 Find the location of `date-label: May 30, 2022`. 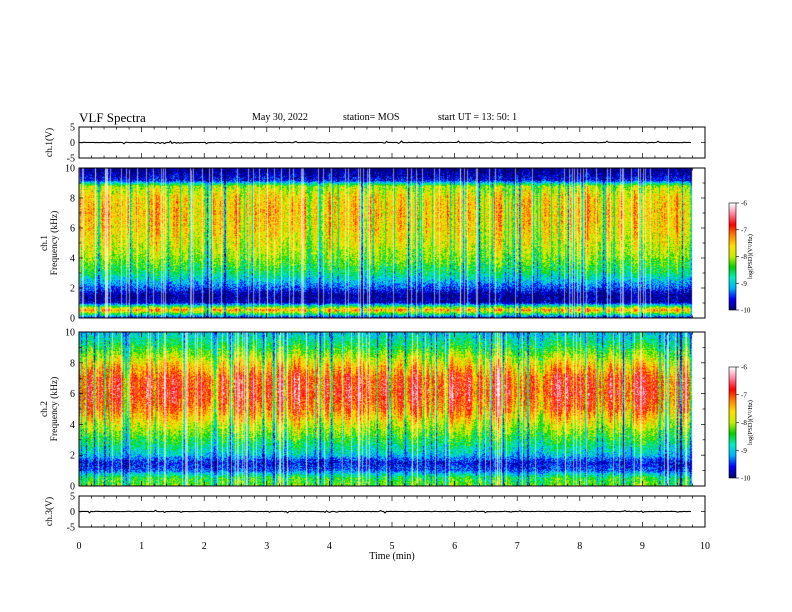

date-label: May 30, 2022 is located at coordinates (280, 117).